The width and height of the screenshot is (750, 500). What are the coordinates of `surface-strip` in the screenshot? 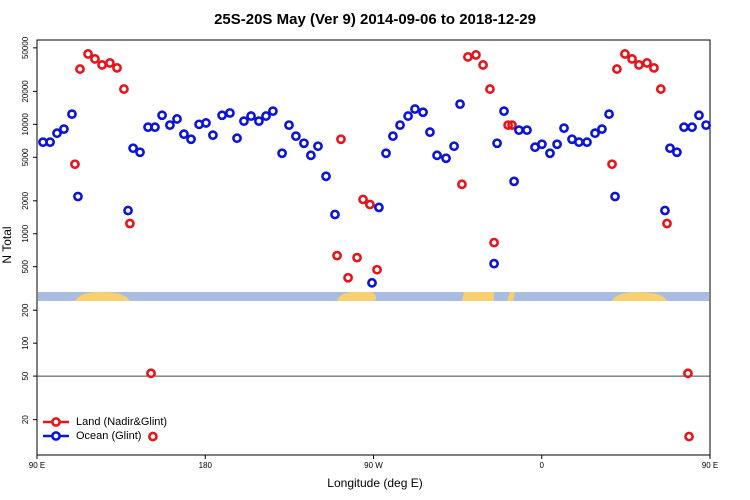 It's located at (373, 296).